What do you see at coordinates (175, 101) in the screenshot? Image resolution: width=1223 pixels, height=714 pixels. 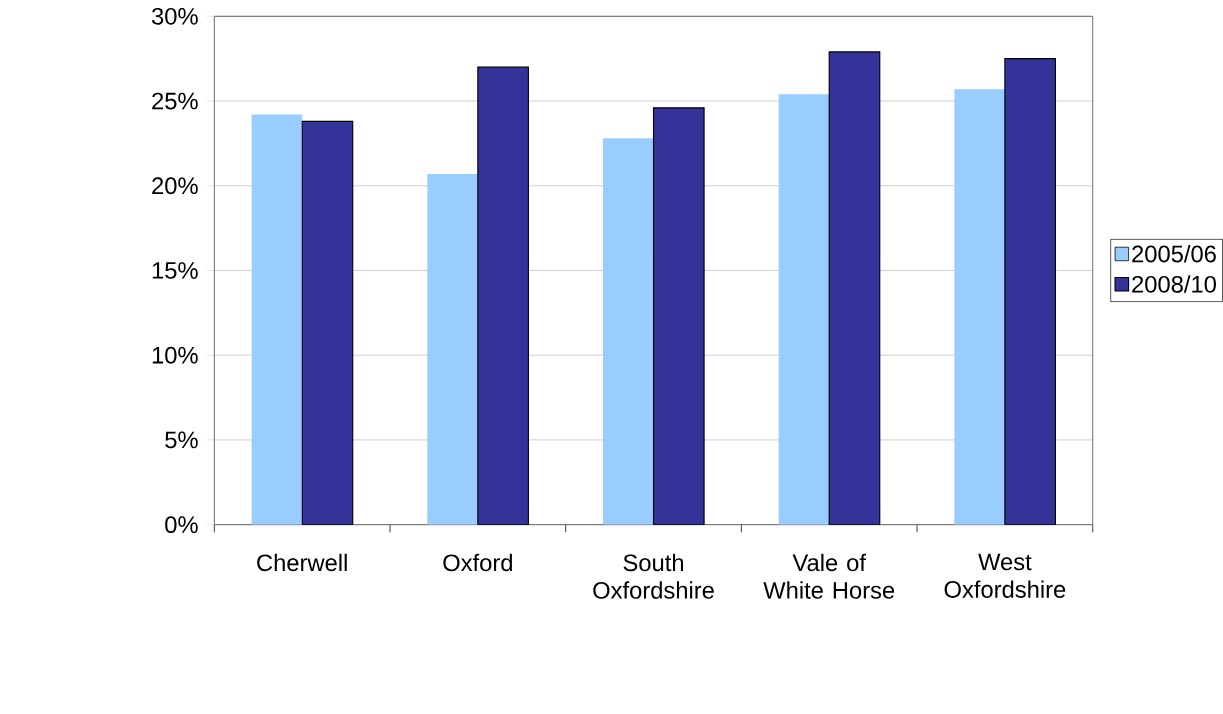 I see `y-tick-label: 25%` at bounding box center [175, 101].